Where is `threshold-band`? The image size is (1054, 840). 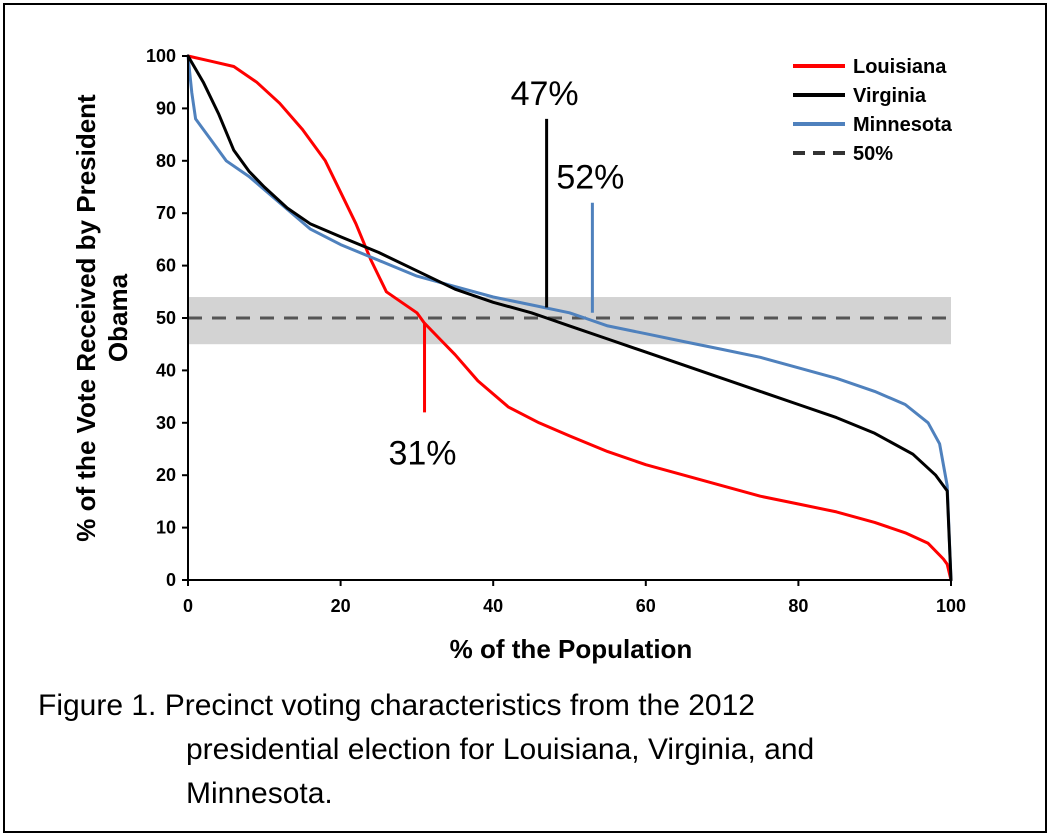 threshold-band is located at coordinates (569, 321).